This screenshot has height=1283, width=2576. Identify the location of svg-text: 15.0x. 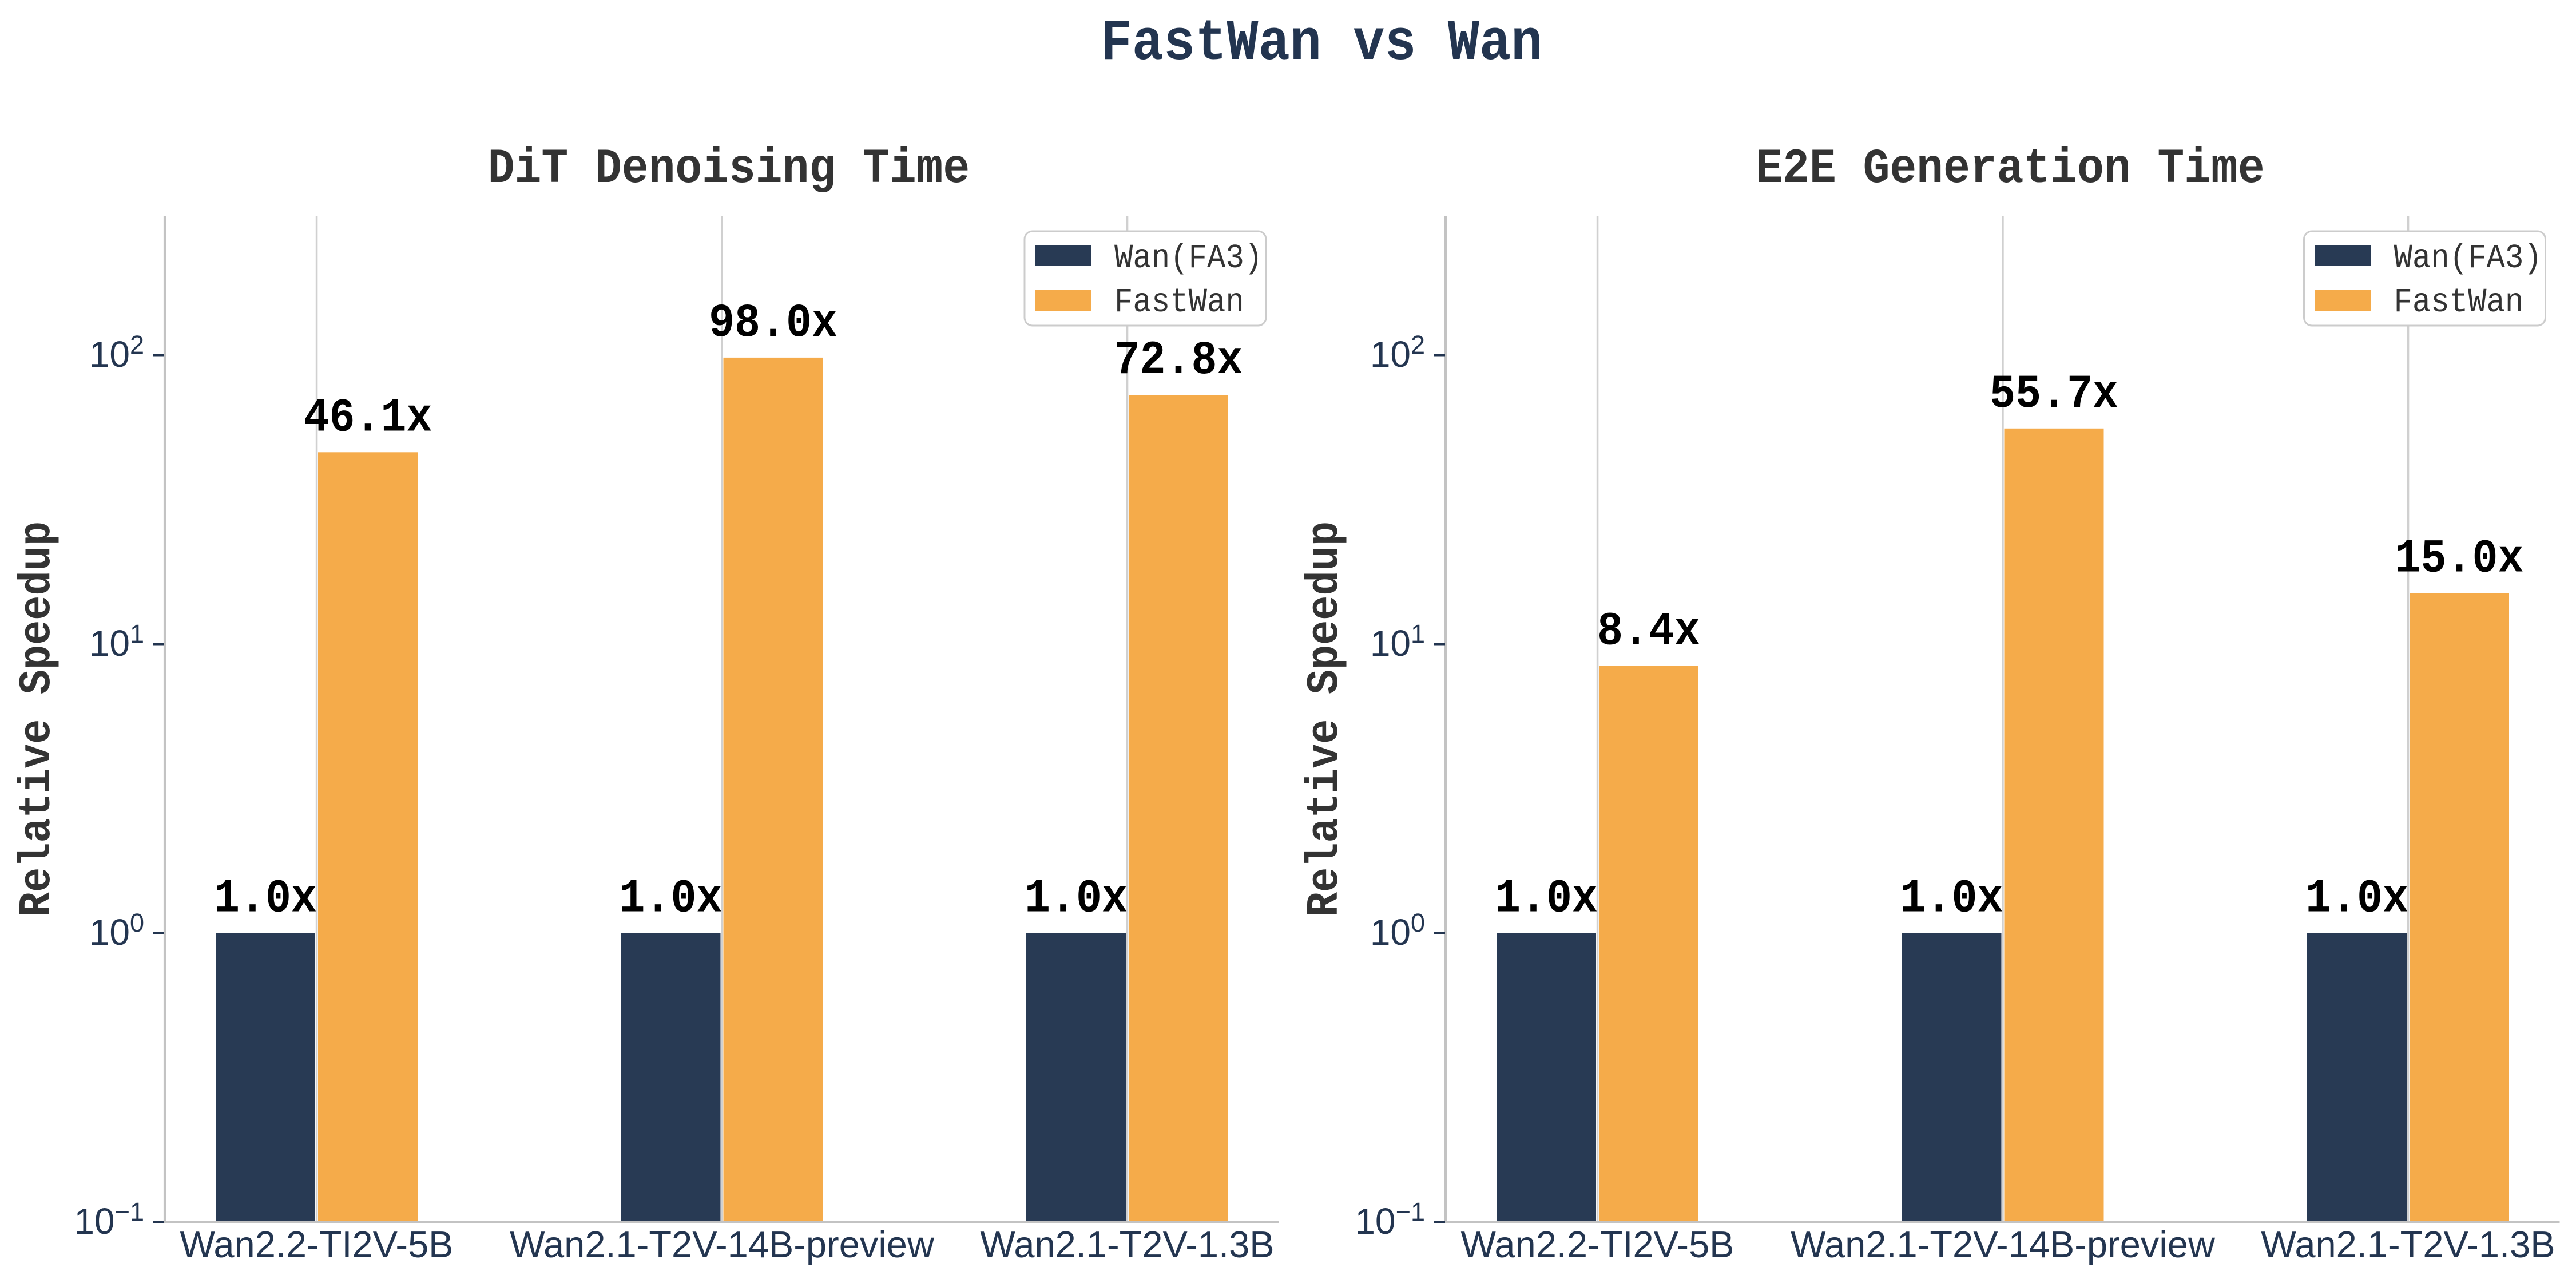
(2459, 559).